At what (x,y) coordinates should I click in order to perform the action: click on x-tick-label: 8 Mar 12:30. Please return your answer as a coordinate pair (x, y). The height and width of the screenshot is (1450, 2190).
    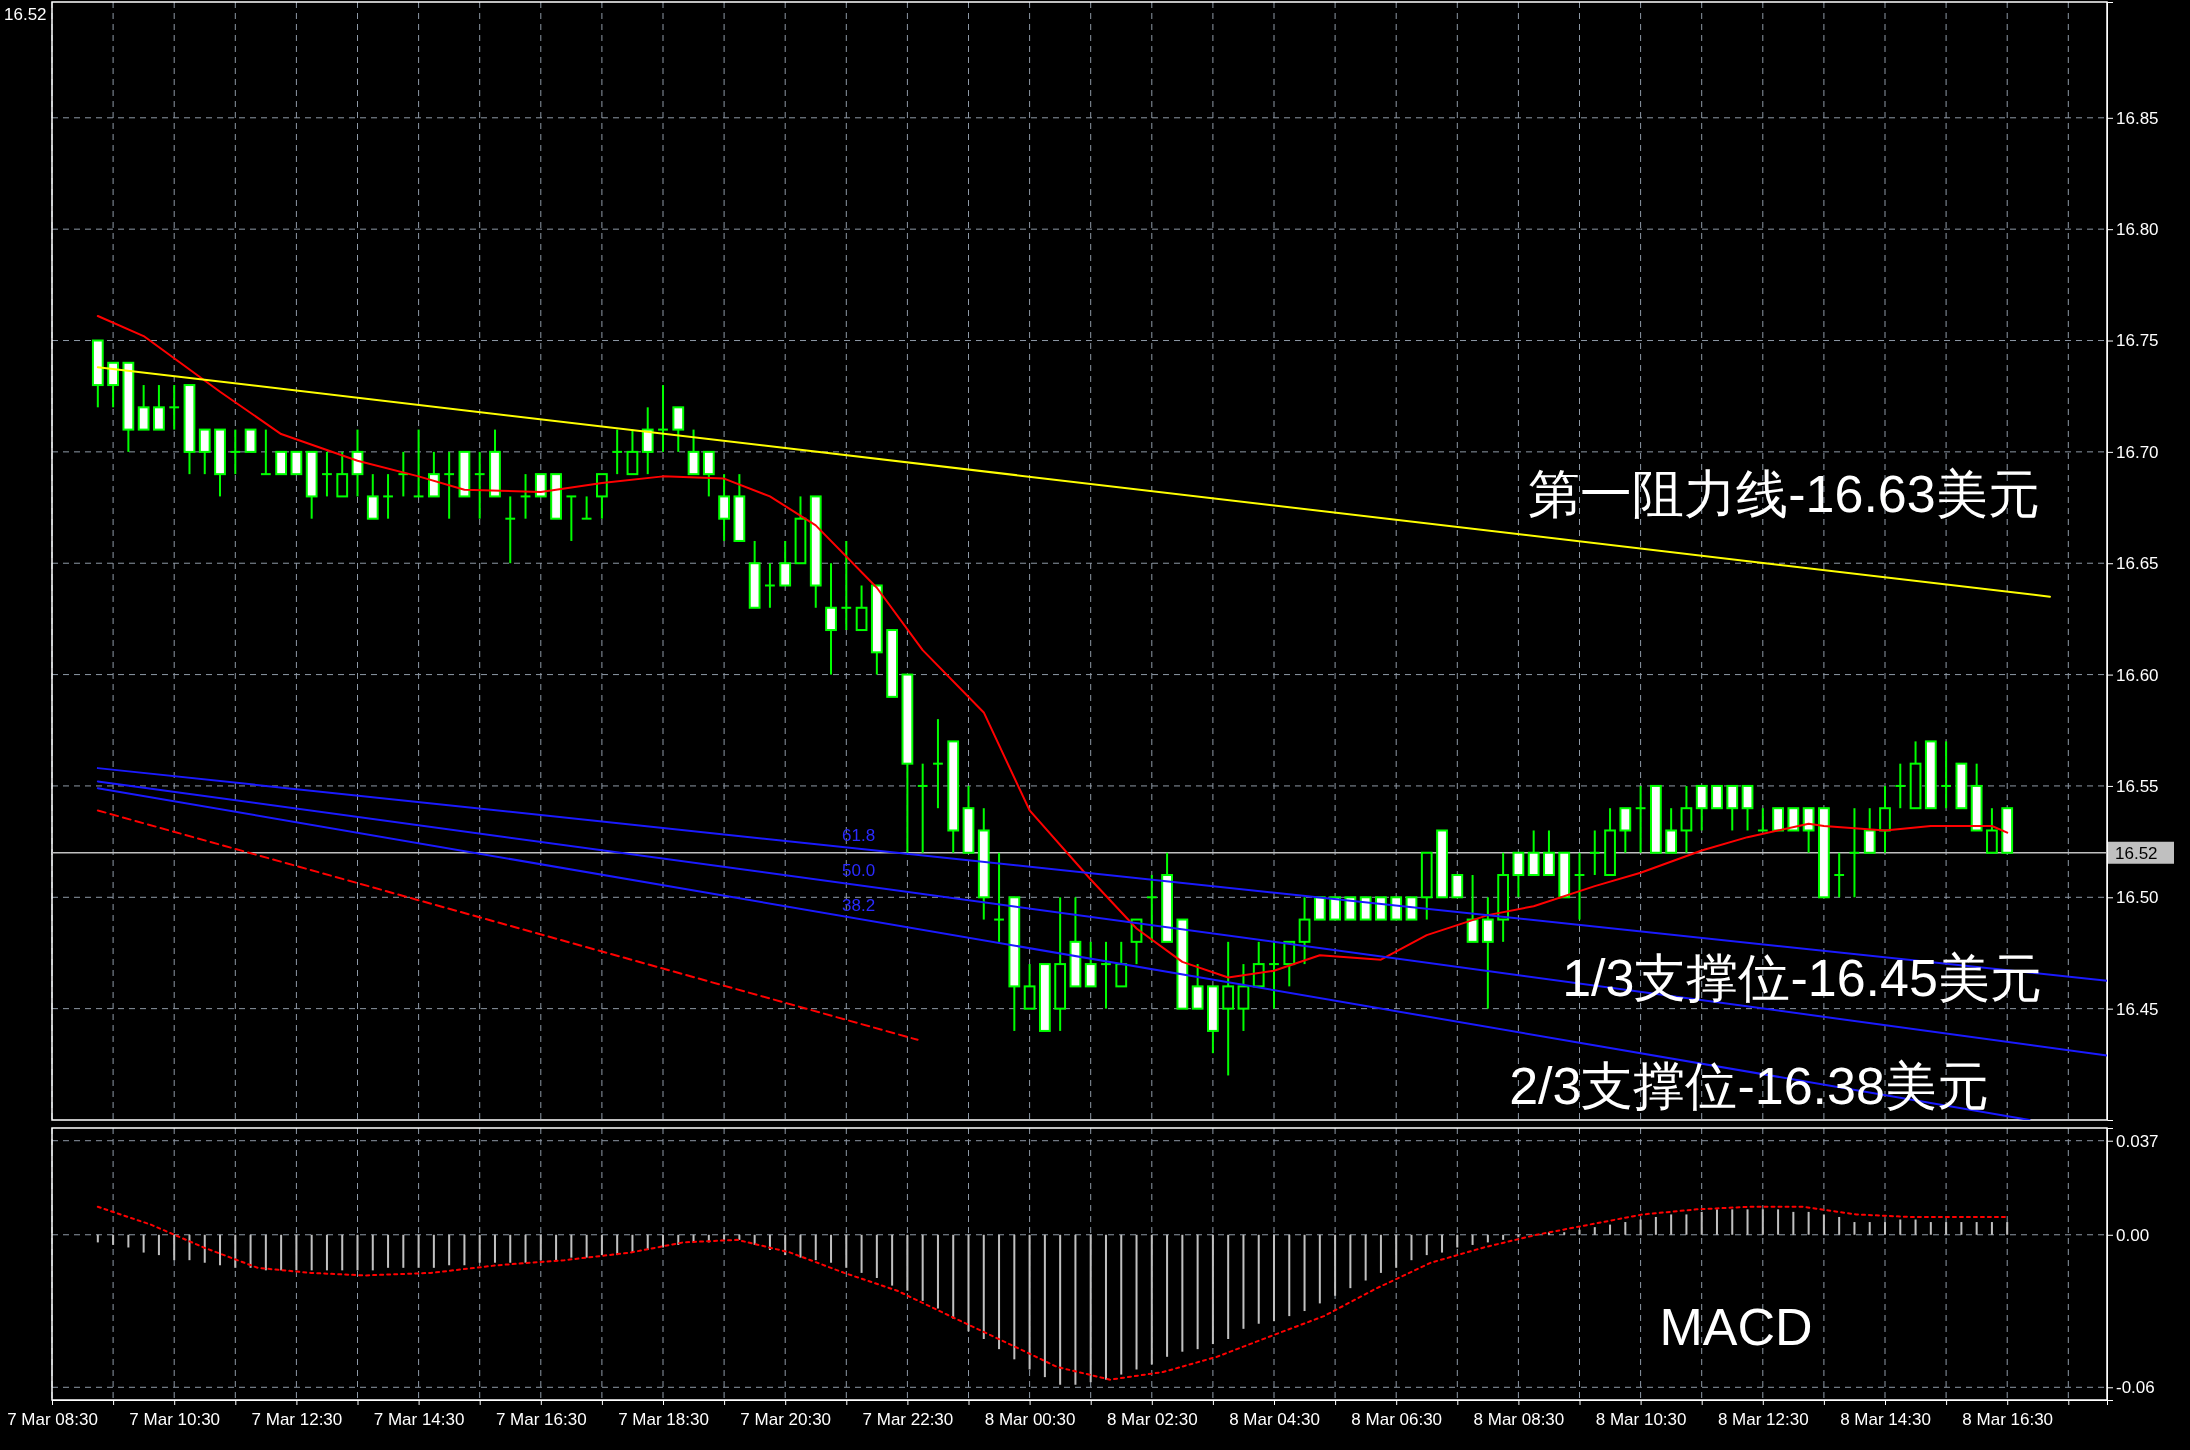
    Looking at the image, I should click on (1763, 1419).